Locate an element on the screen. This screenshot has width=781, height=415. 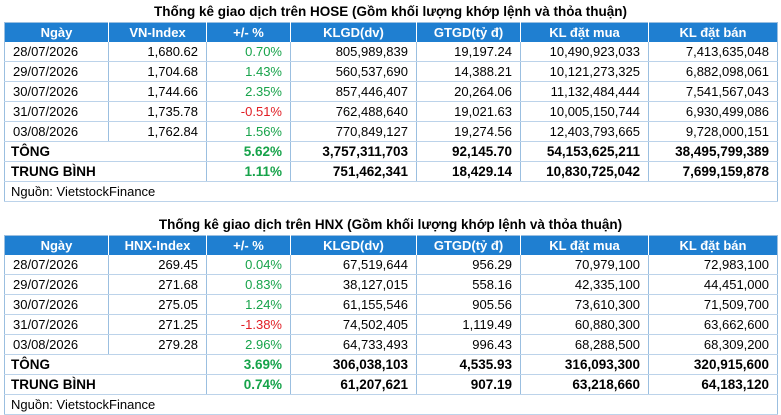
table-cell: 275.05 is located at coordinates (157, 304).